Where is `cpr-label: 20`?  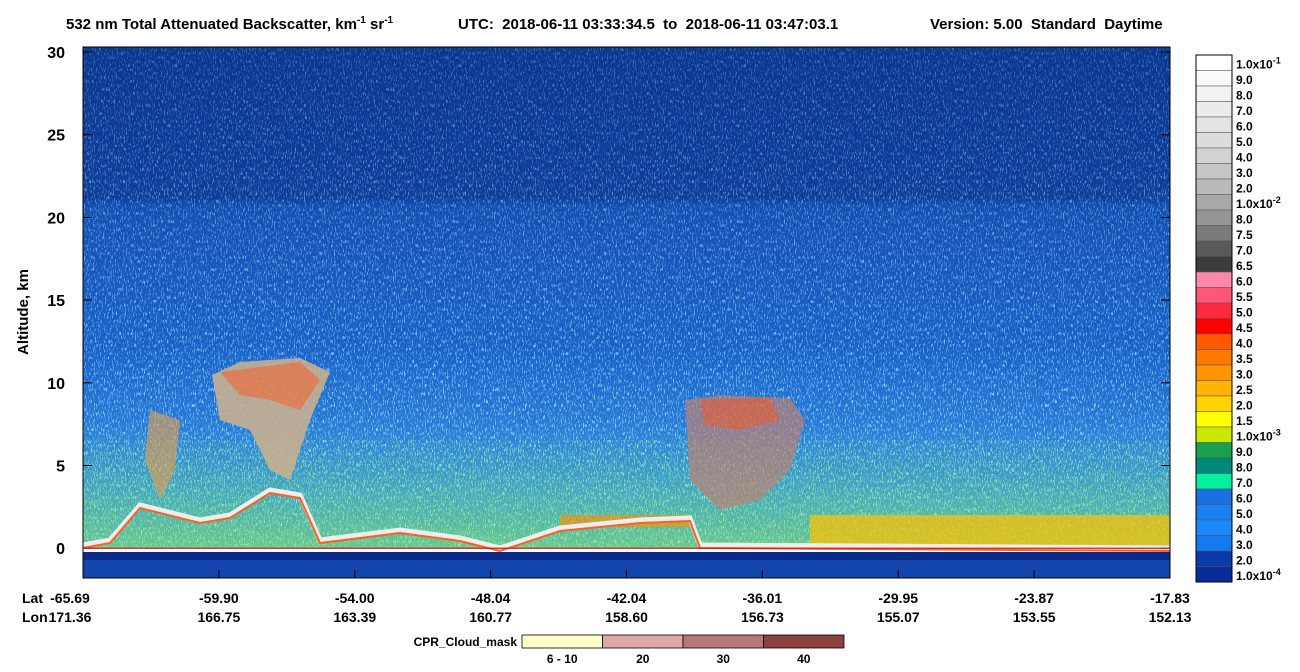 cpr-label: 20 is located at coordinates (643, 659).